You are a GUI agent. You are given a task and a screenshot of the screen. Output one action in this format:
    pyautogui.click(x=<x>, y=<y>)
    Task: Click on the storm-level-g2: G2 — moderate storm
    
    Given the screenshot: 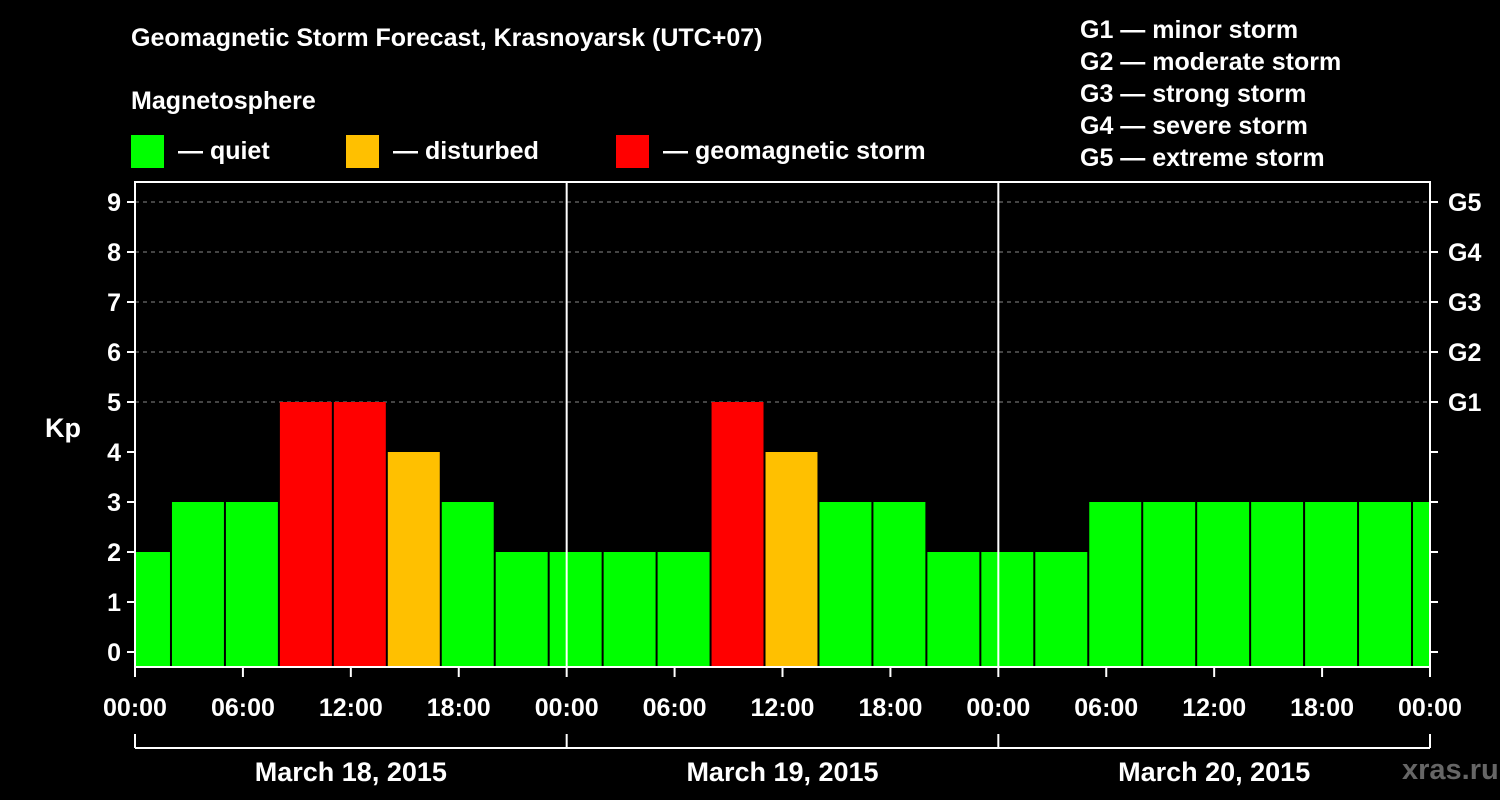 What is the action you would take?
    pyautogui.click(x=1211, y=62)
    